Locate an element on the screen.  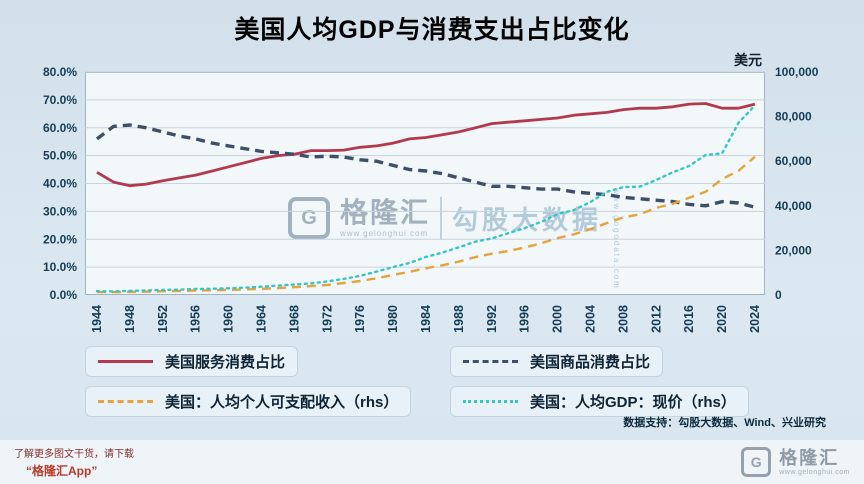
x-axis-tick-label: 1980 is located at coordinates (393, 319).